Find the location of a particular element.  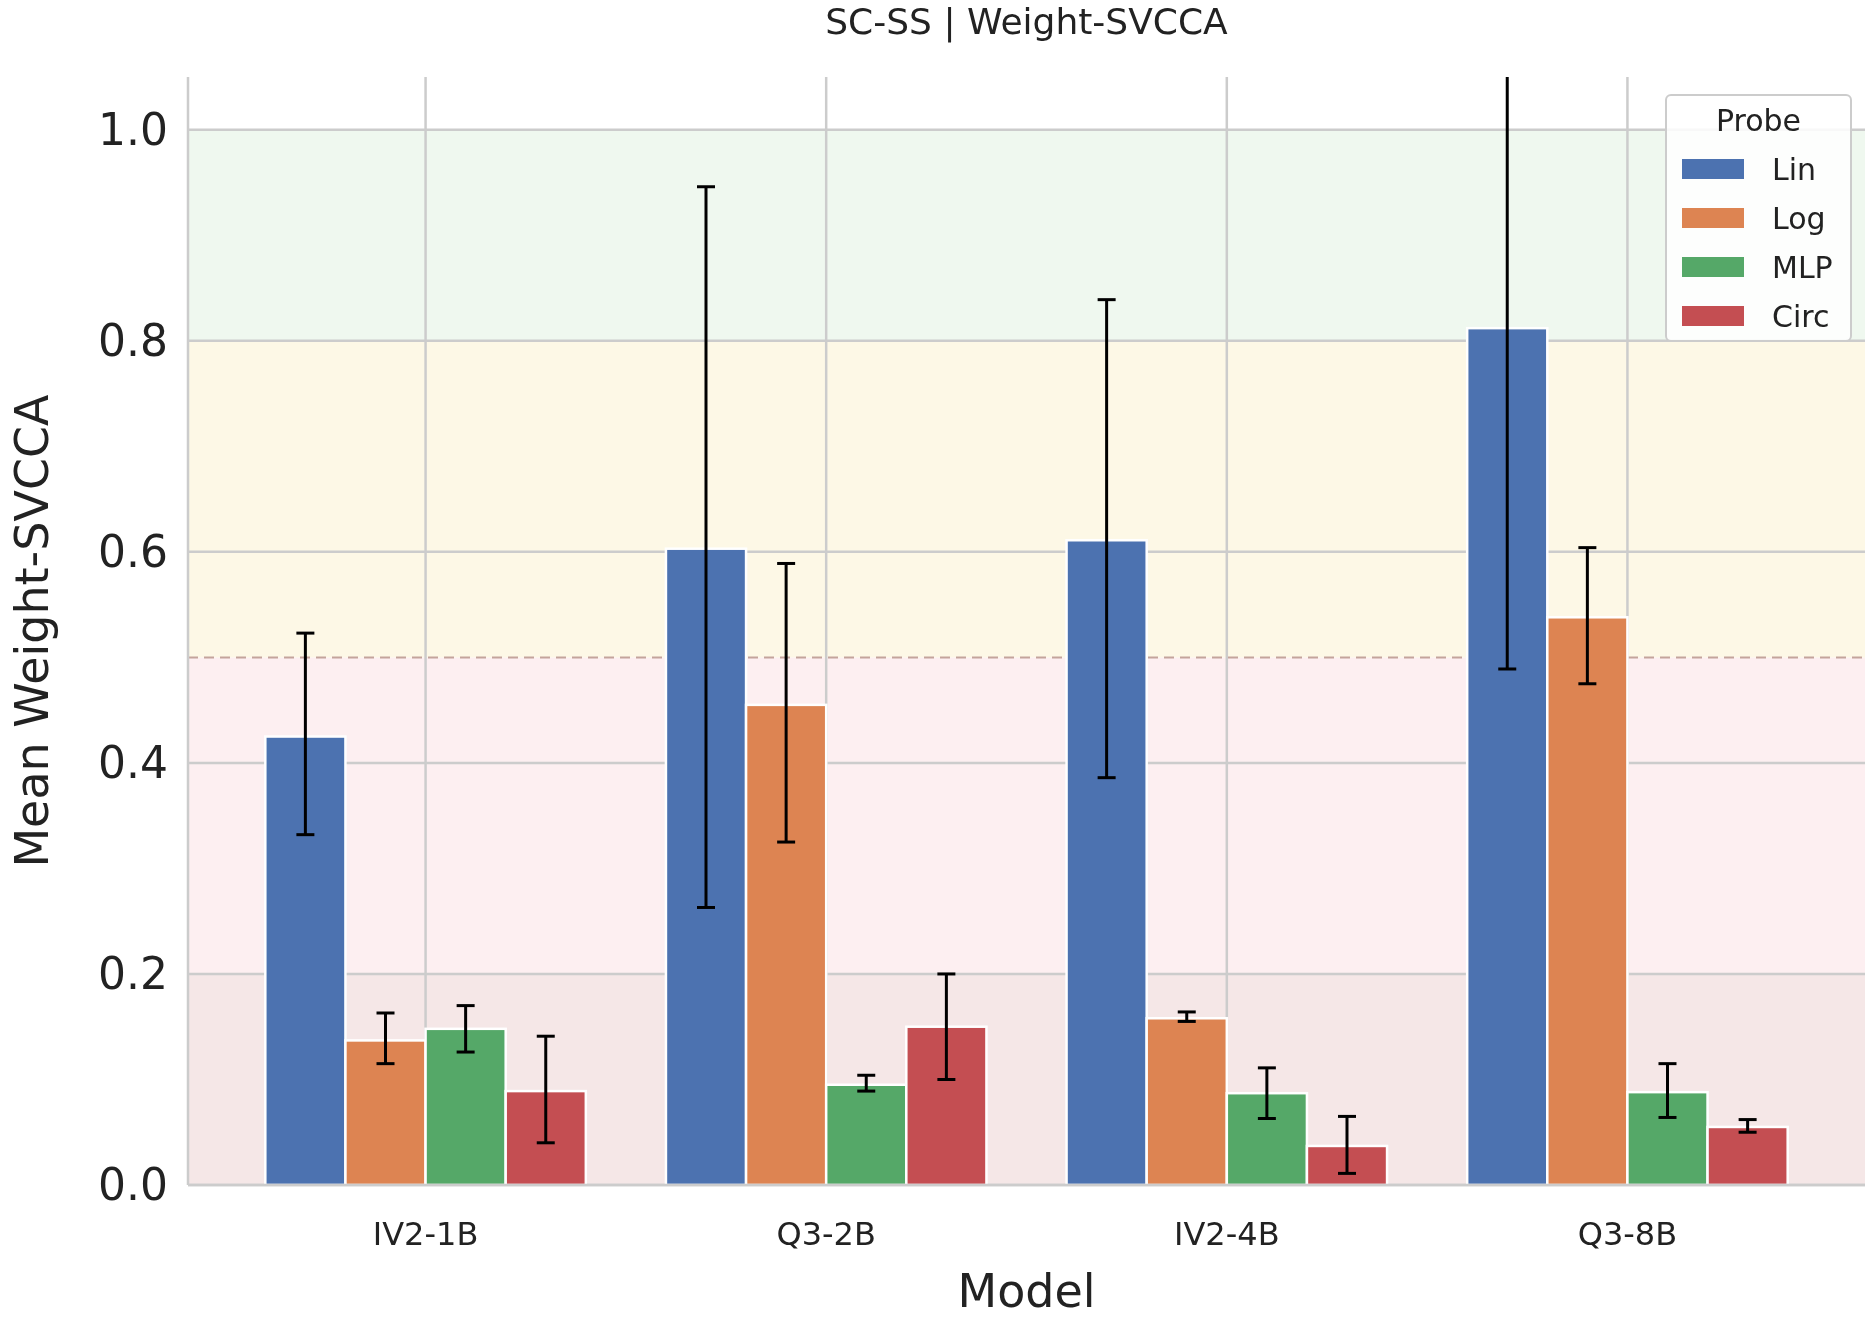

chart-title: SC-SS | Weight-SVCCA is located at coordinates (1027, 22).